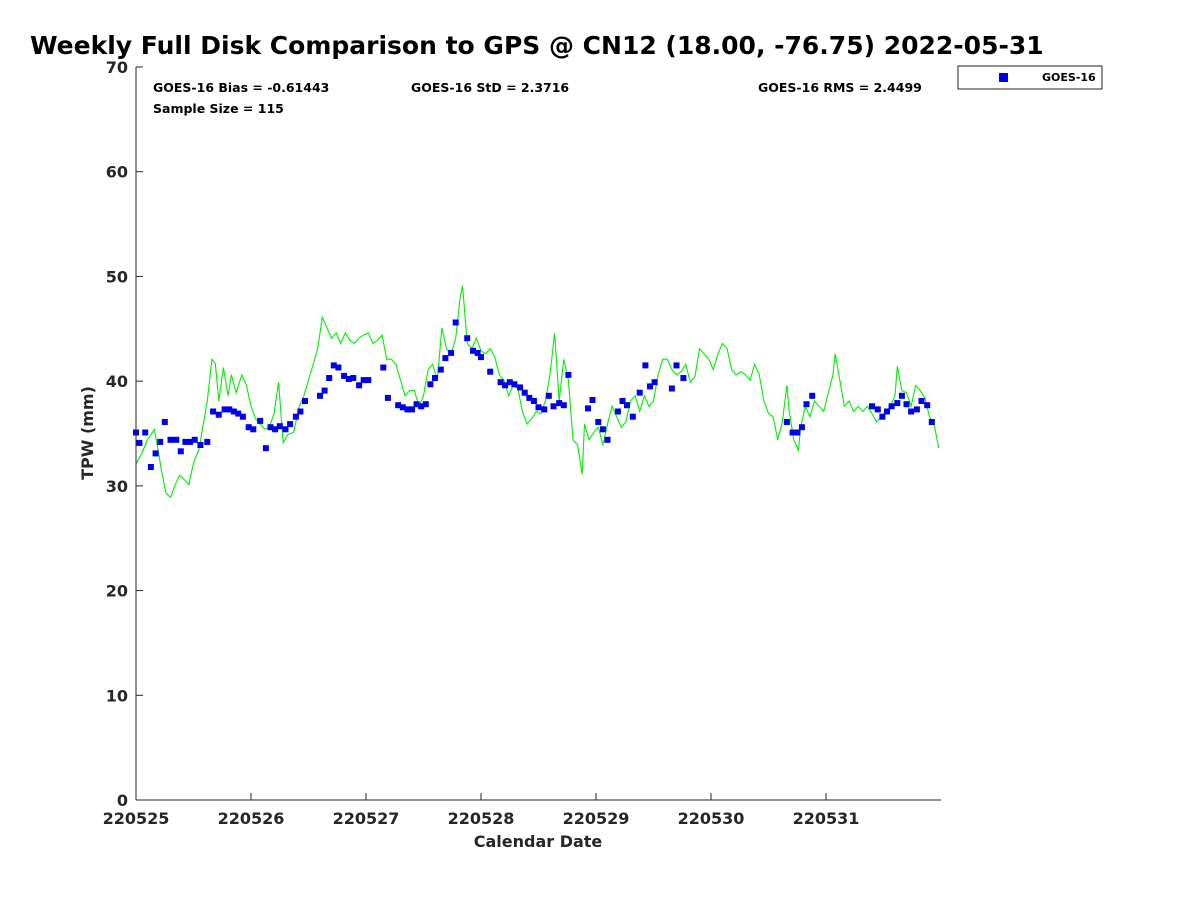 The width and height of the screenshot is (1200, 900). Describe the element at coordinates (251, 818) in the screenshot. I see `x-tick-label: 220526` at that location.